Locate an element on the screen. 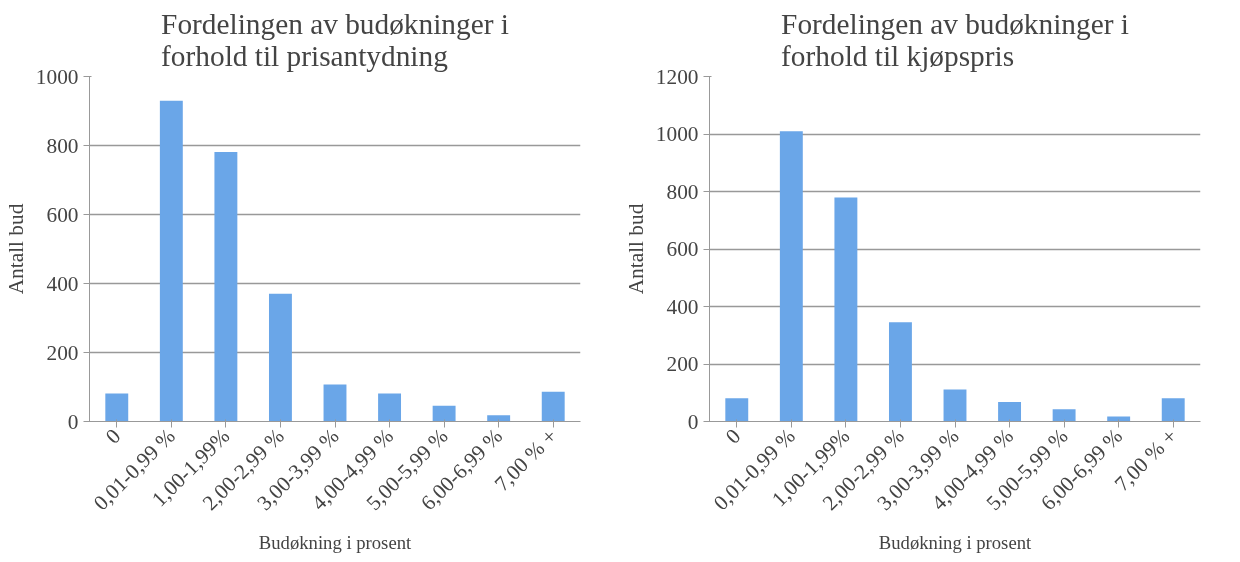 This screenshot has height=562, width=1240. chart-title: Fordelingen av budøkninger i forhold til prisantydning is located at coordinates (335, 39).